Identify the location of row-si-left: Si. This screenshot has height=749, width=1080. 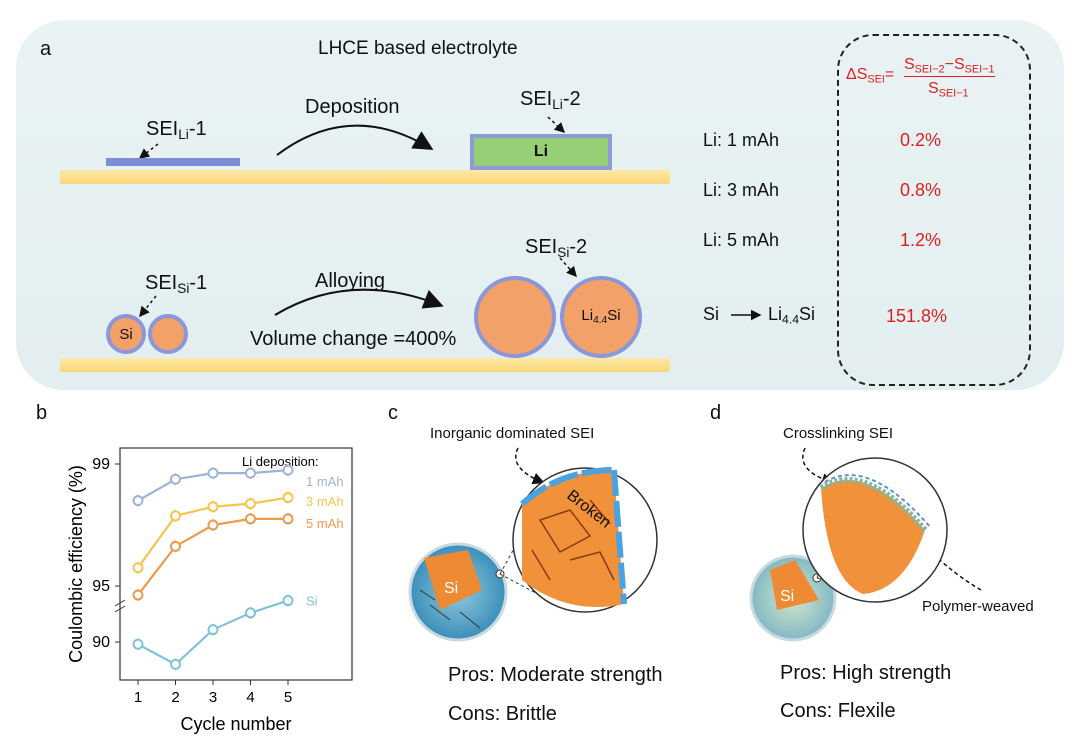
(711, 314).